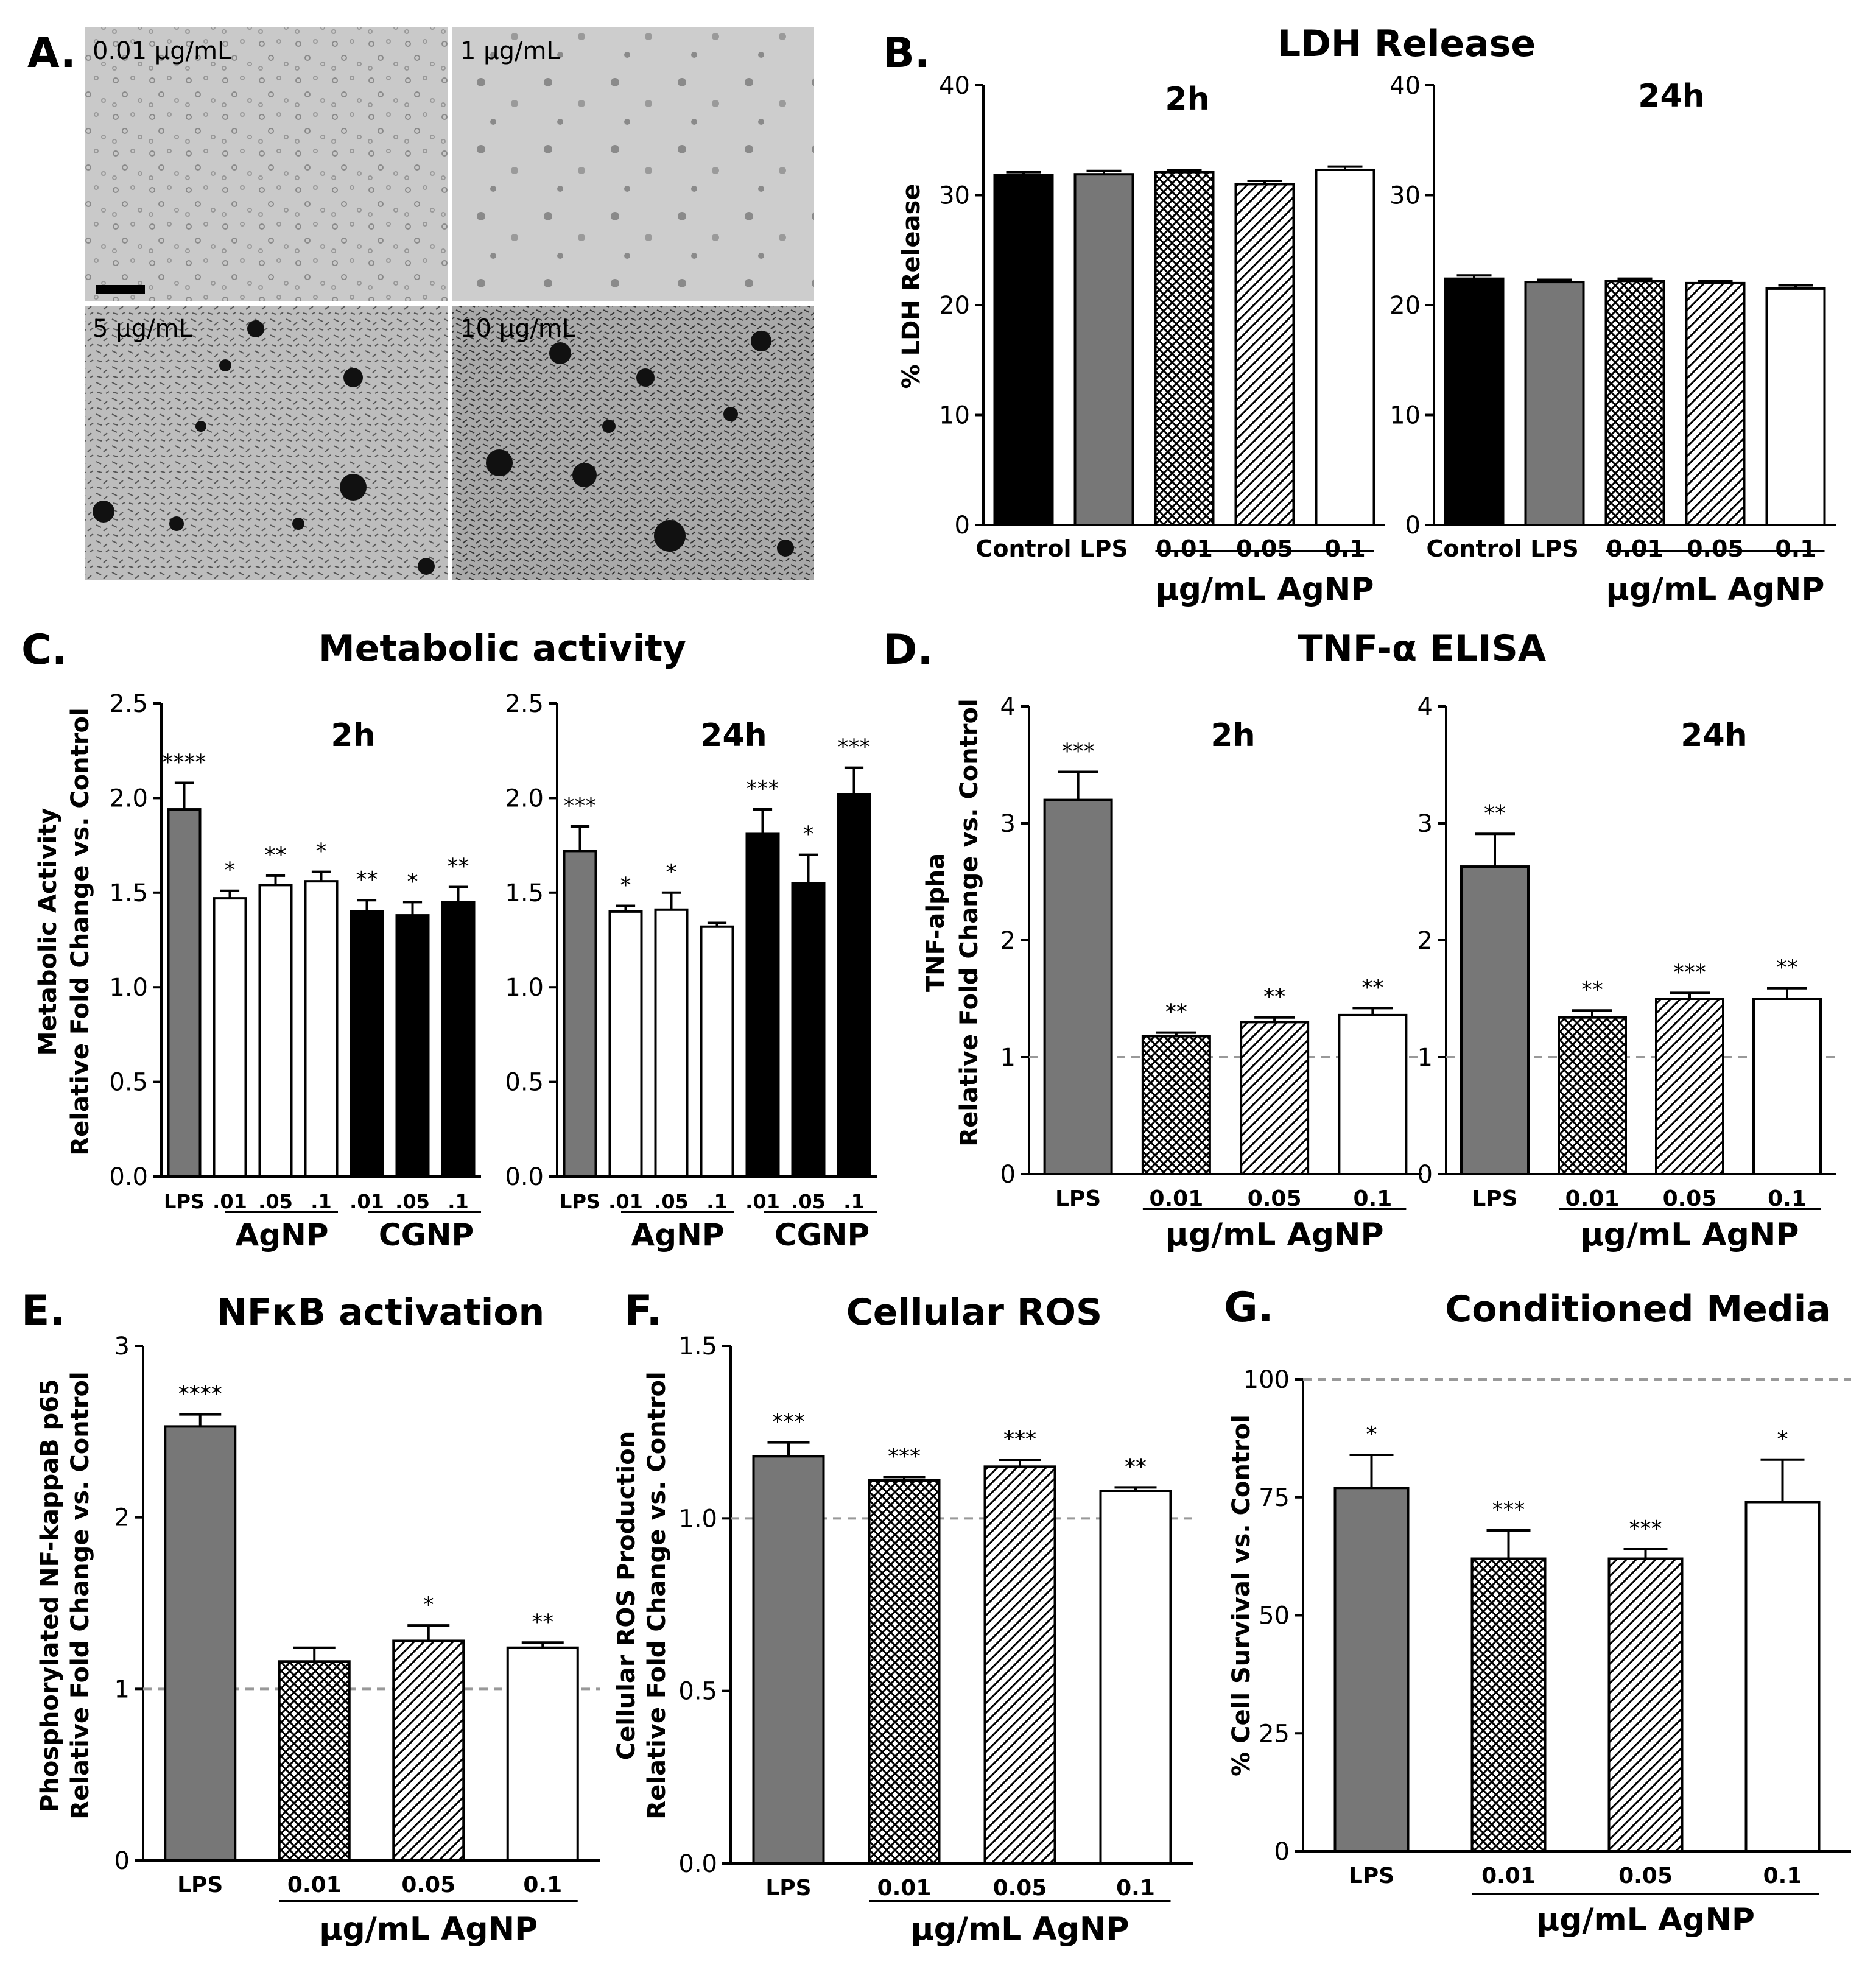 The height and width of the screenshot is (1967, 1876). Describe the element at coordinates (1406, 44) in the screenshot. I see `ldh-title: LDH Release` at that location.